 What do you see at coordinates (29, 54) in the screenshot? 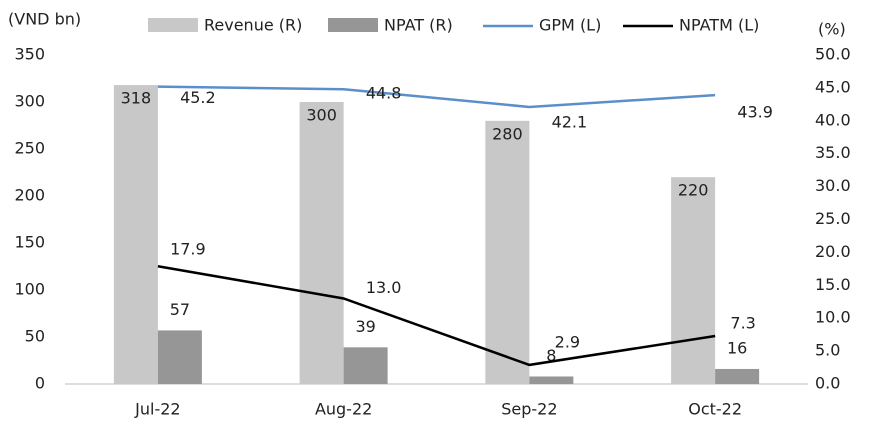
I see `y-tick-label: 350` at bounding box center [29, 54].